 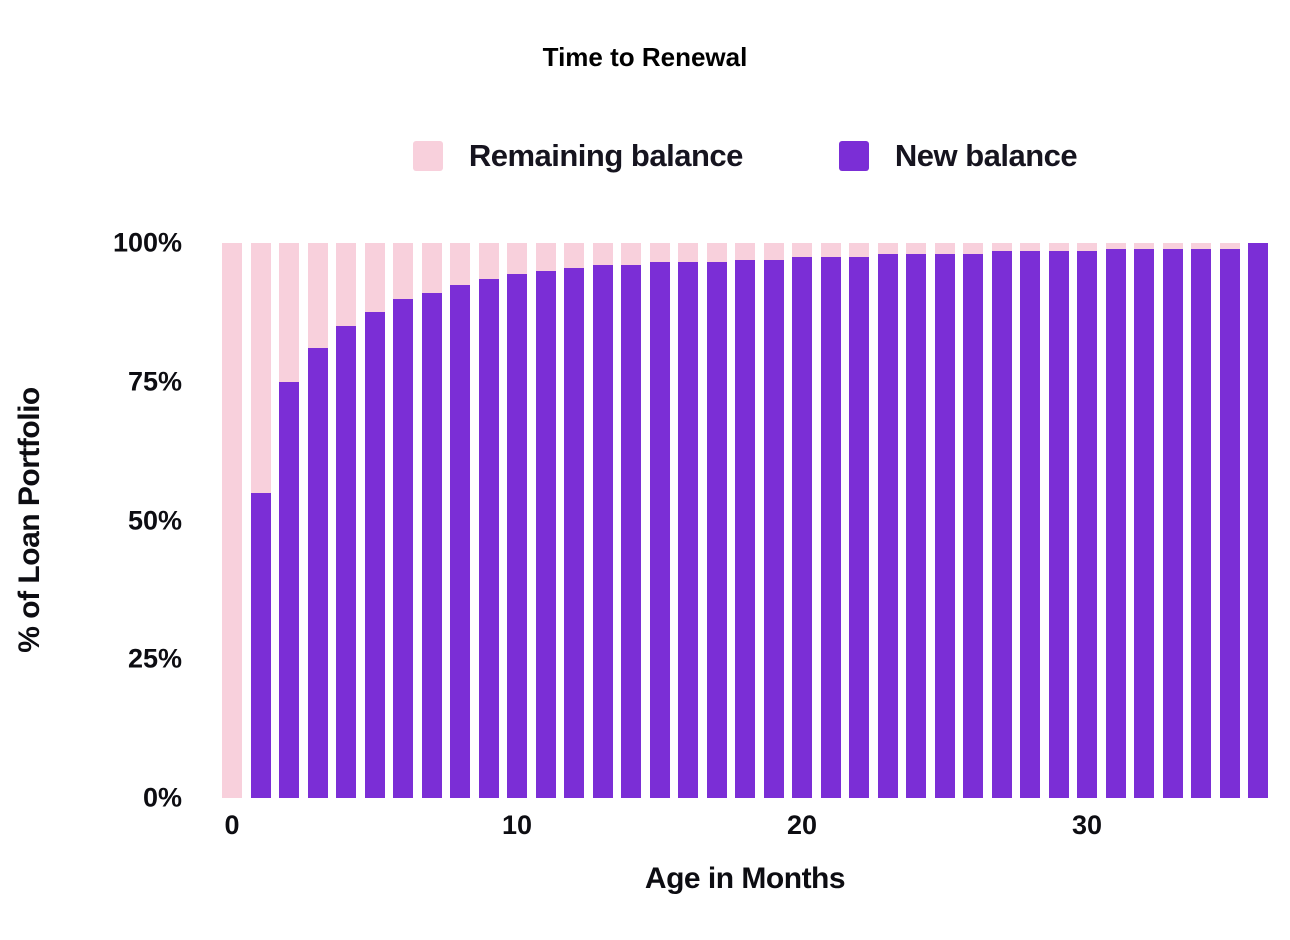 I want to click on new-balance-swatch-icon, so click(x=853, y=156).